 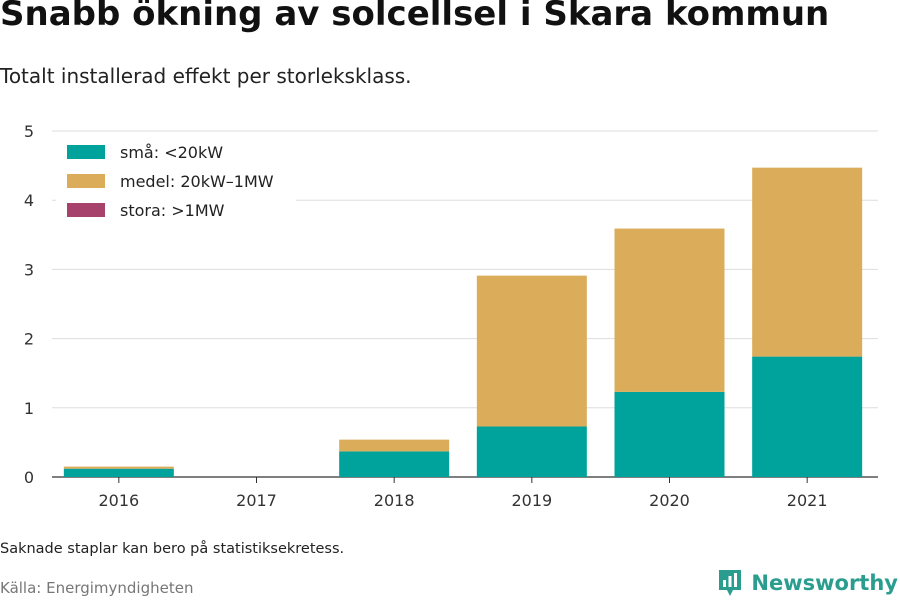 I want to click on legend: små: <20kW medel: 20kW–1MW stora: >1MW, so click(x=176, y=182).